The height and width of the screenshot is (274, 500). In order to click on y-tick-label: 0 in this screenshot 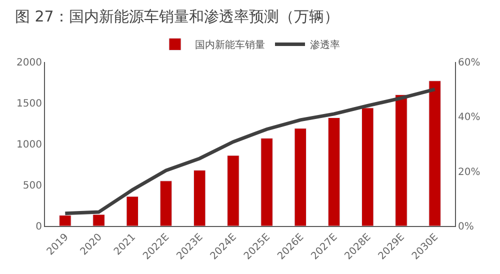, I will do `click(39, 227)`.